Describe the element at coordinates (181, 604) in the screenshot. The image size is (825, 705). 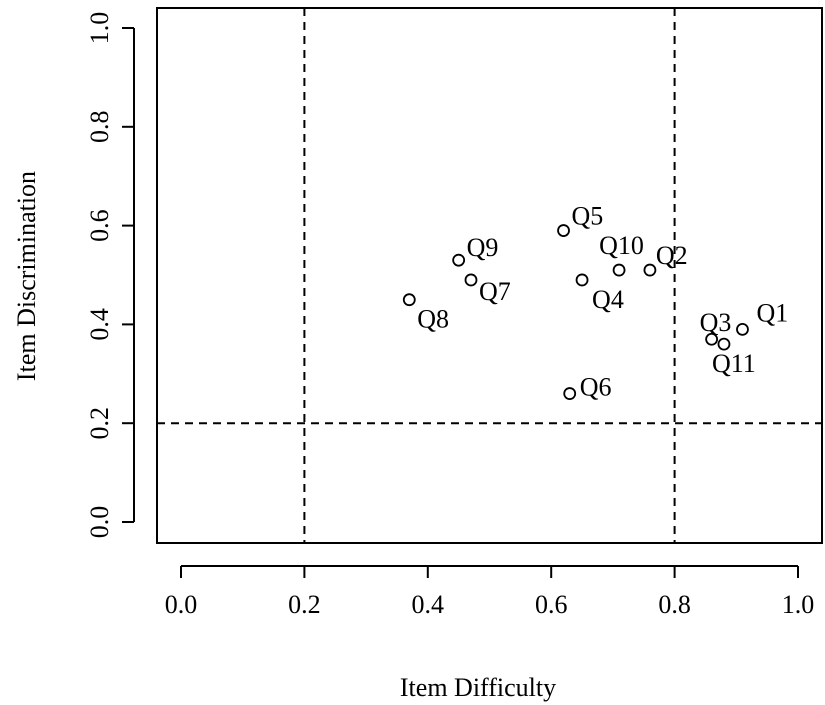
I see `x-tick-label: 0.0` at that location.